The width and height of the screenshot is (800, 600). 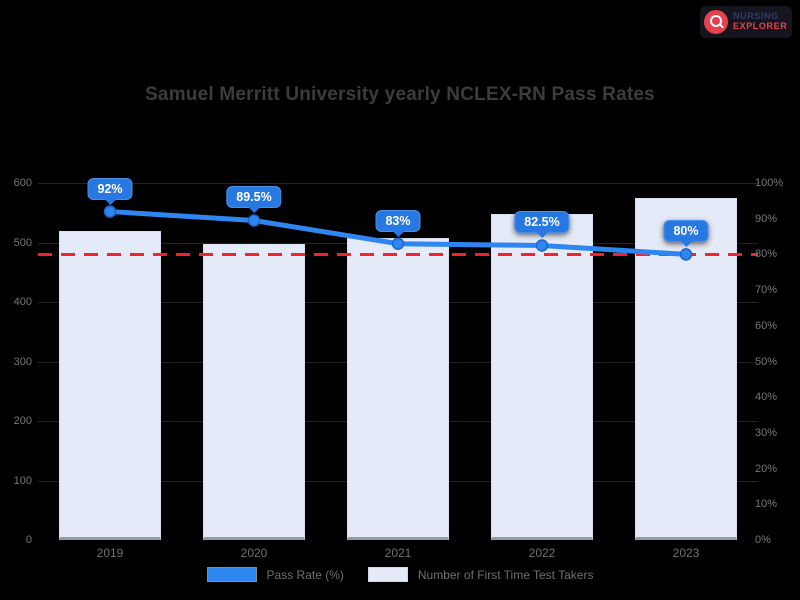 I want to click on brand-logo: Nursing Explorer, so click(x=746, y=22).